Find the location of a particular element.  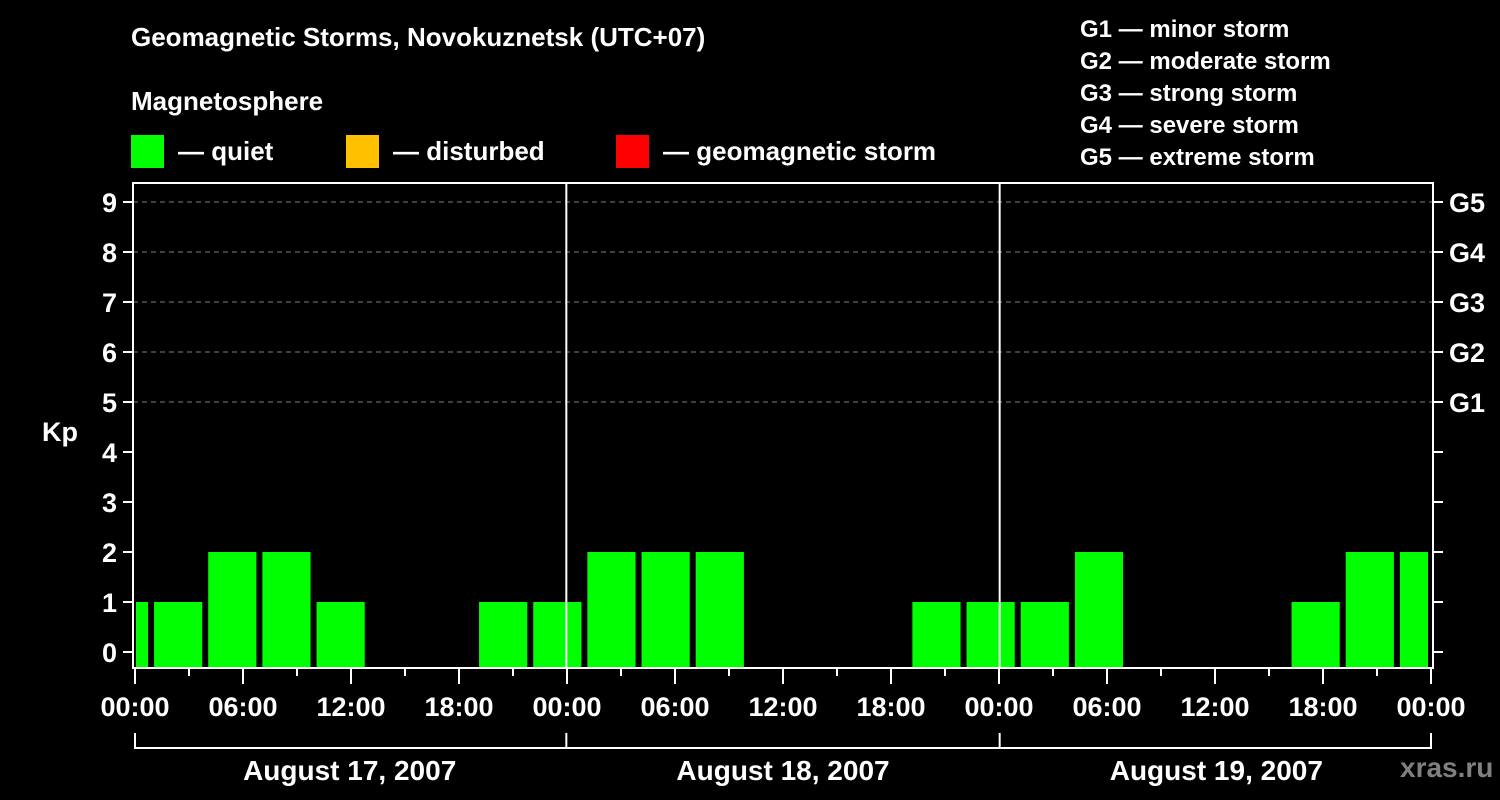

storm-swatch-icon is located at coordinates (632, 151).